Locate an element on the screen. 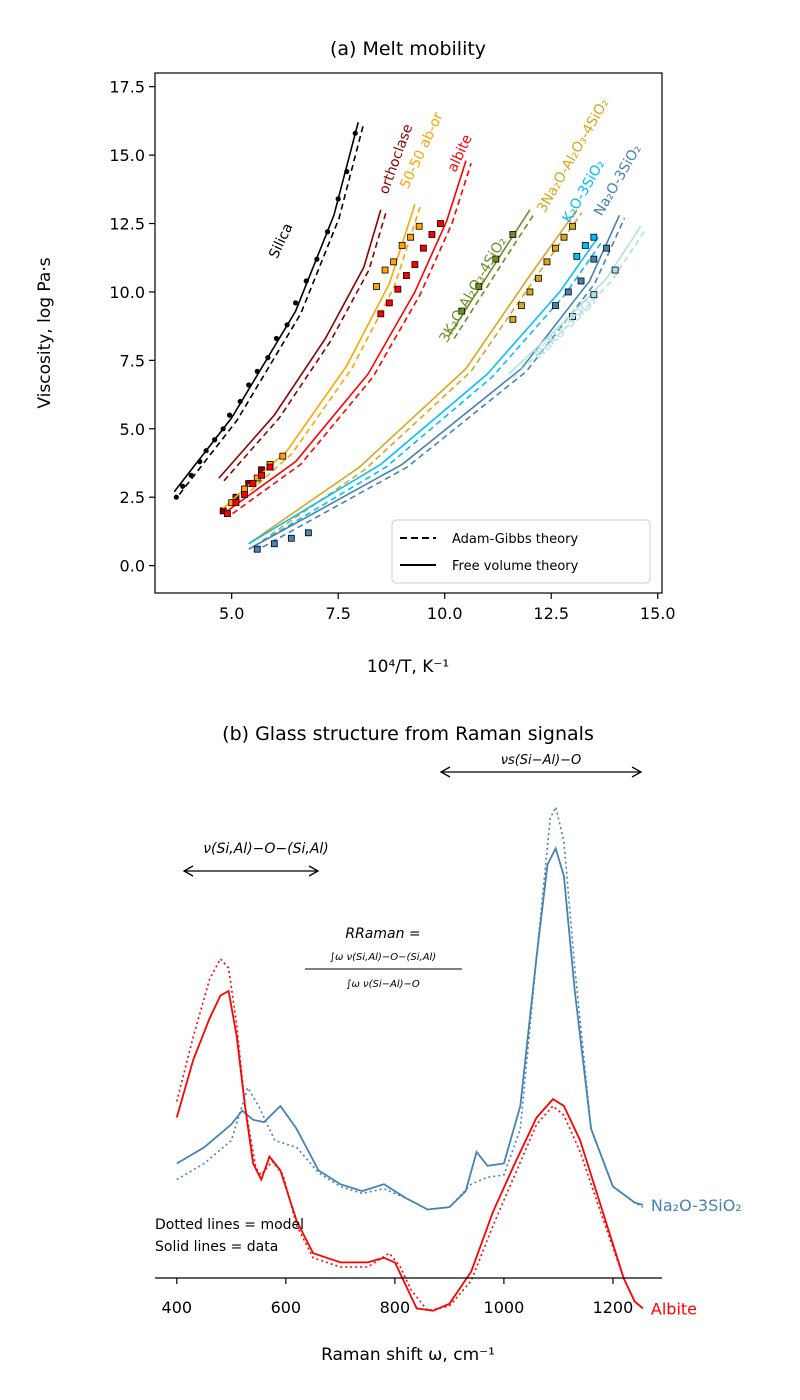 This screenshot has height=1400, width=800. series-label-albite: albite is located at coordinates (460, 153).